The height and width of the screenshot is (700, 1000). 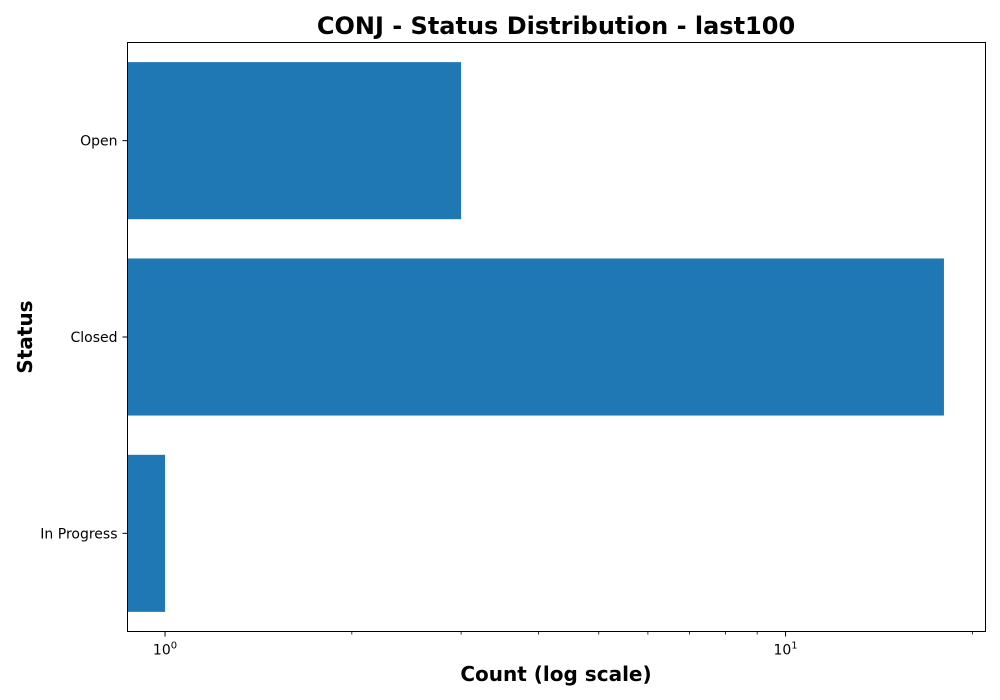 What do you see at coordinates (785, 650) in the screenshot?
I see `x-tick-label: 101` at bounding box center [785, 650].